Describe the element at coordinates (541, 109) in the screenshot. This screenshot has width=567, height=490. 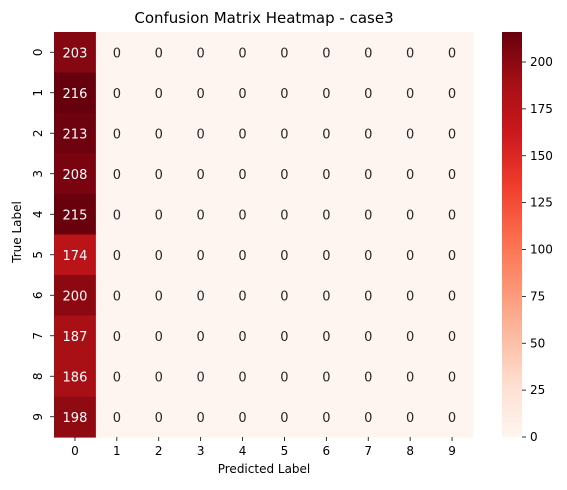
I see `colorbar-tick-label: 175` at that location.